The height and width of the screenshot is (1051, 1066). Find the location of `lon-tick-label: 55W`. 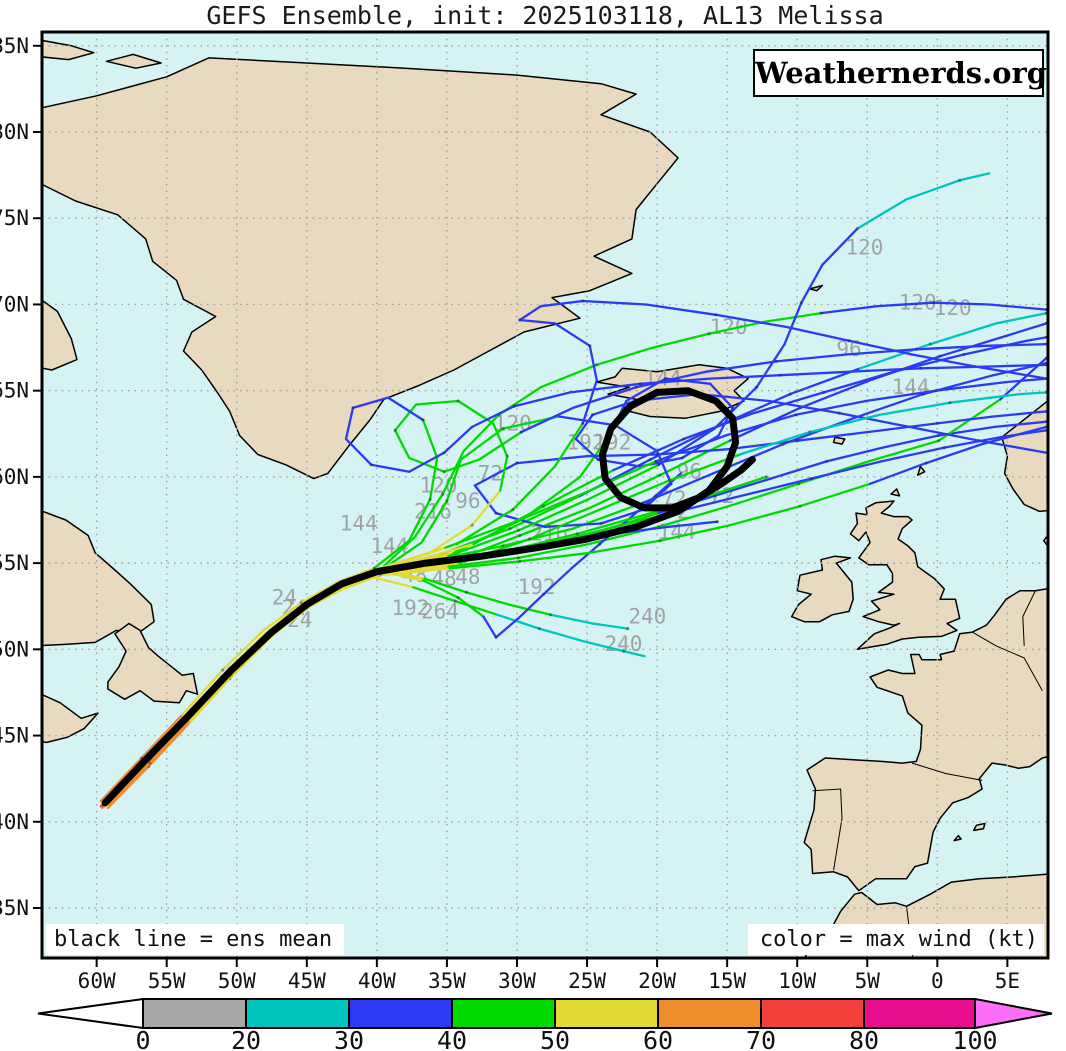

lon-tick-label: 55W is located at coordinates (167, 981).